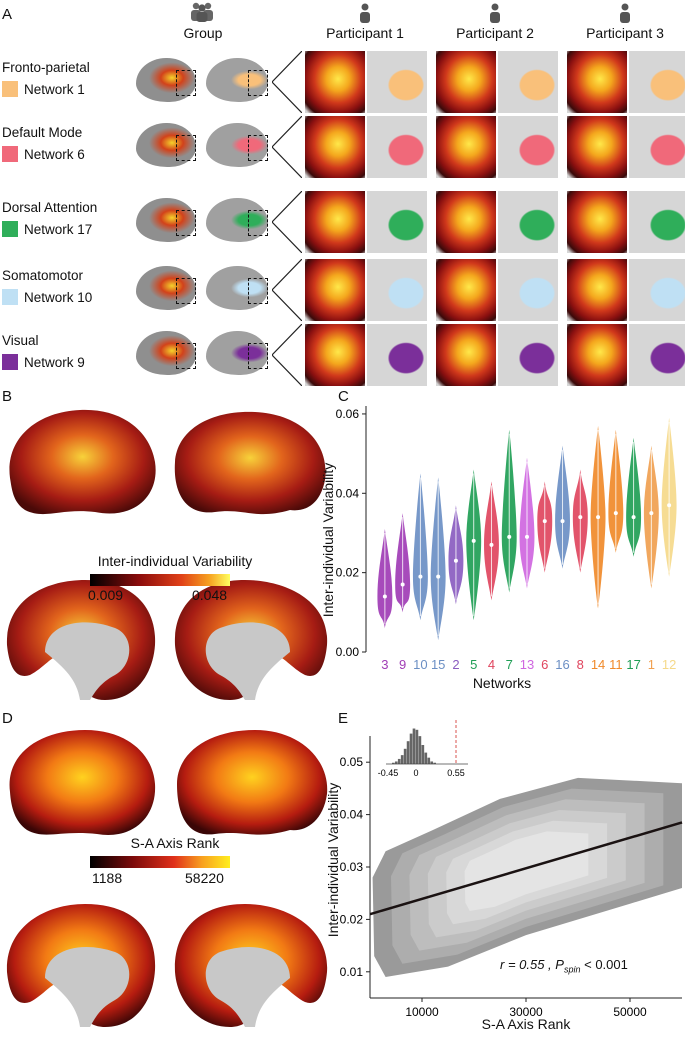  What do you see at coordinates (202, 14) in the screenshot?
I see `group-people-icon` at bounding box center [202, 14].